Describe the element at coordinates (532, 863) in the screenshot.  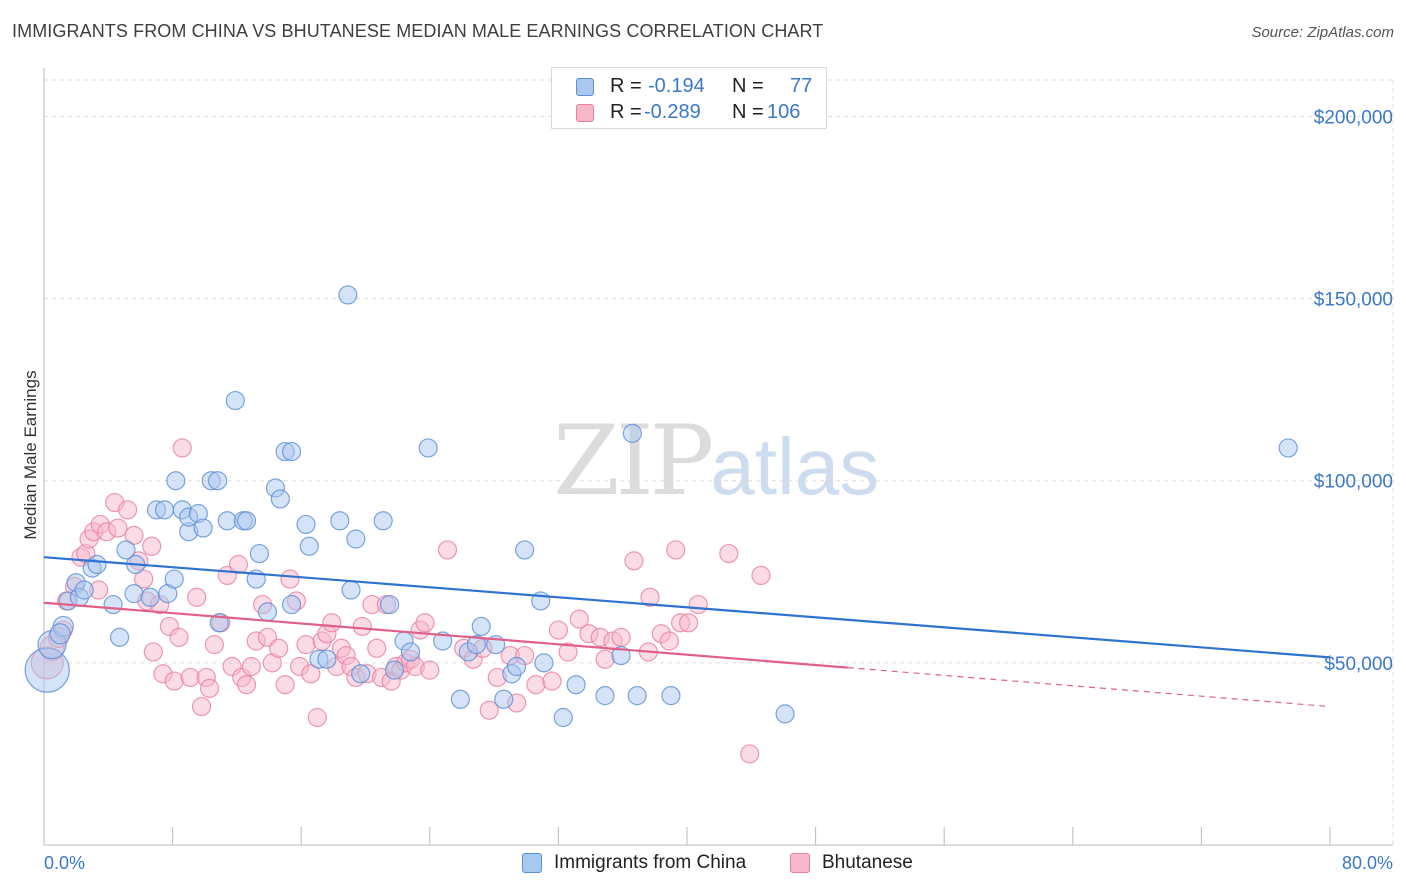
I see `legend-swatch-china` at that location.